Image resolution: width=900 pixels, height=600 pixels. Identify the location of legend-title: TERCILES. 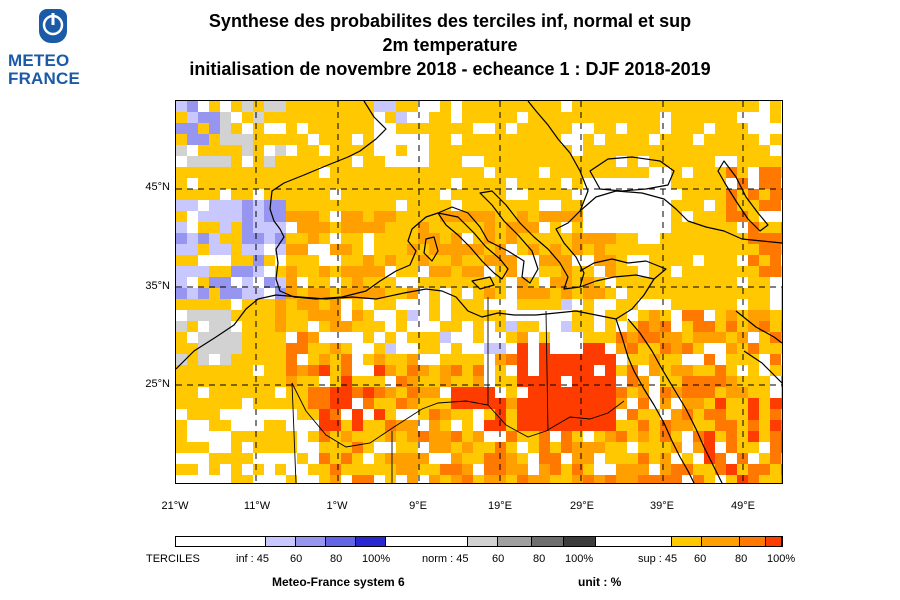
(173, 559).